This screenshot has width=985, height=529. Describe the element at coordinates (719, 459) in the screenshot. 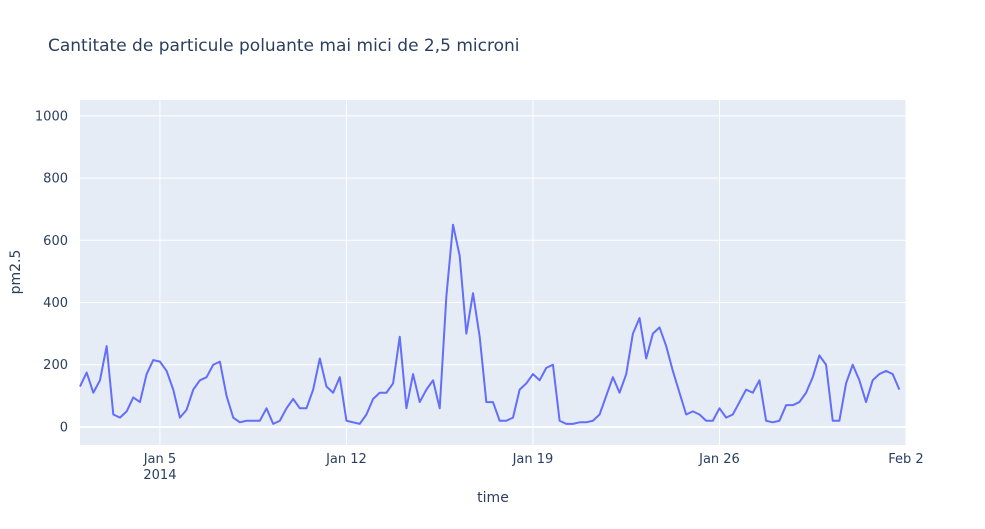

I see `x-tick-label: Jan 26` at that location.